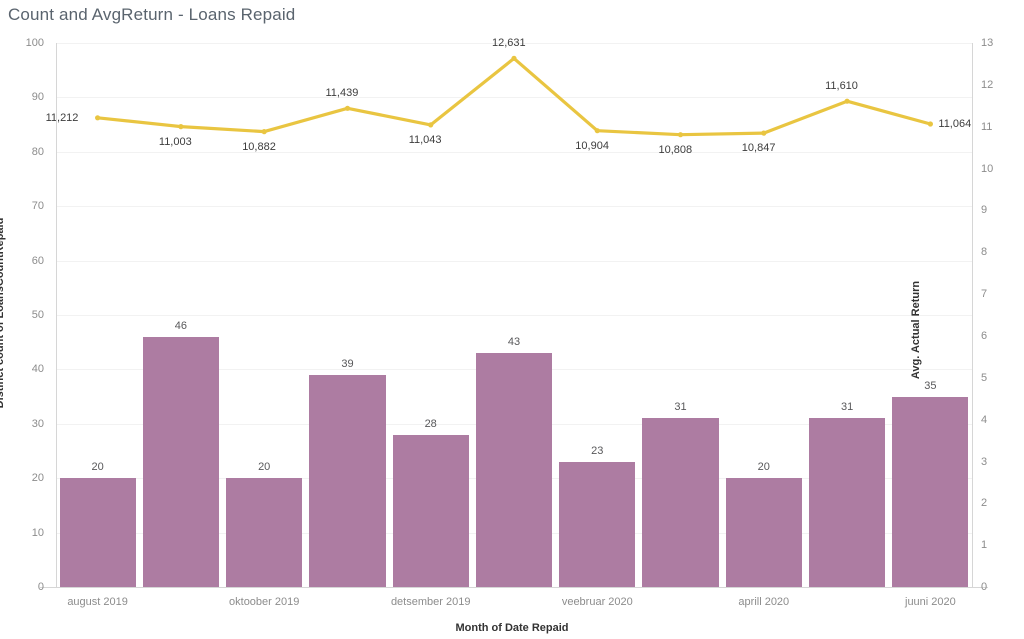  Describe the element at coordinates (37, 478) in the screenshot. I see `left-axis-tick-label: 20` at that location.